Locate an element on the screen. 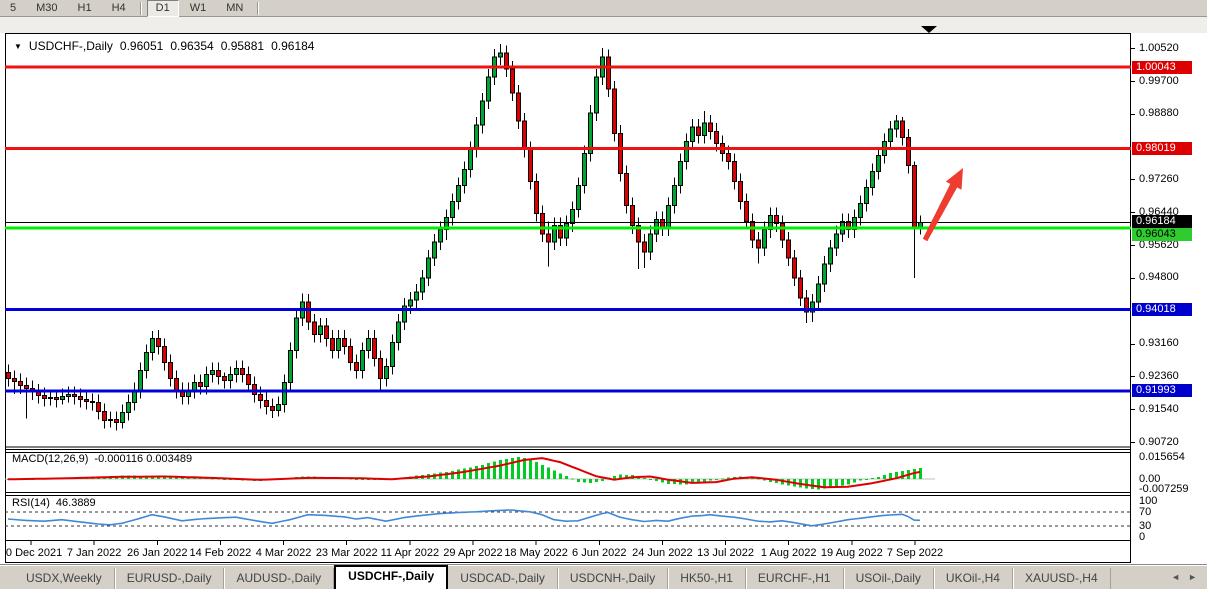  price-axis-label: 0.94800 is located at coordinates (1159, 277).